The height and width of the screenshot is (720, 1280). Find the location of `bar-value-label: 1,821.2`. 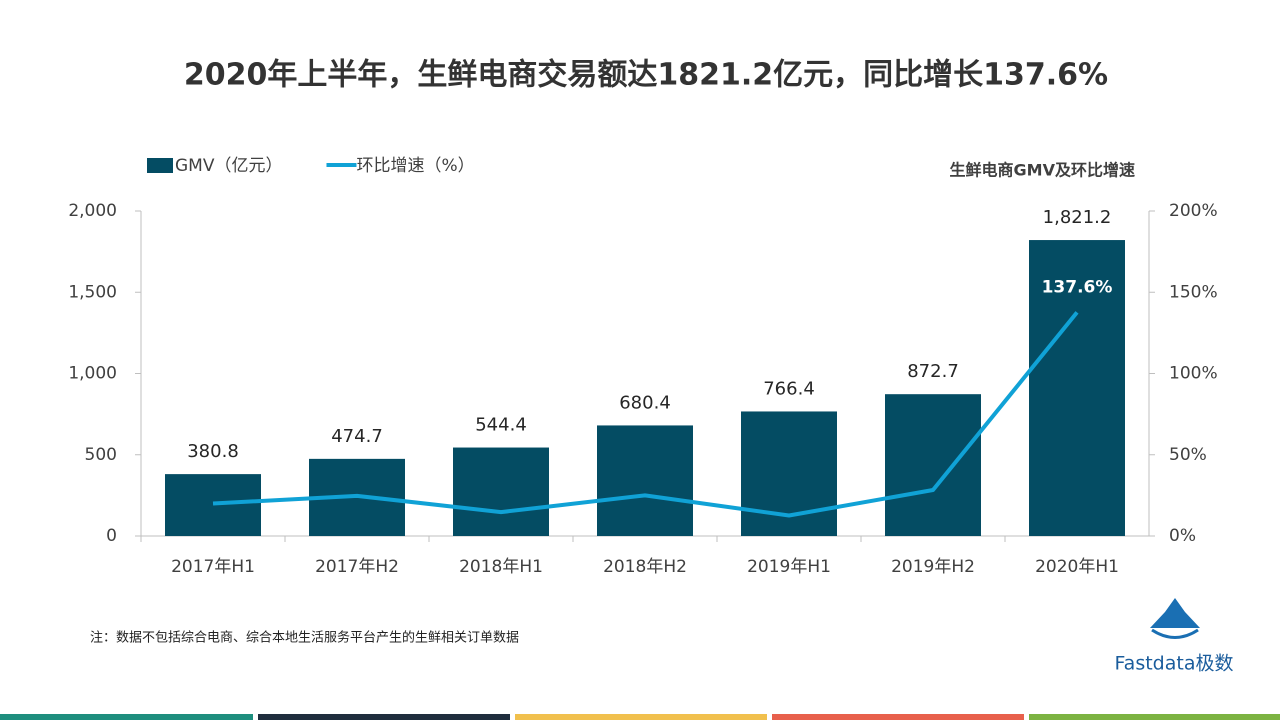

bar-value-label: 1,821.2 is located at coordinates (1077, 217).